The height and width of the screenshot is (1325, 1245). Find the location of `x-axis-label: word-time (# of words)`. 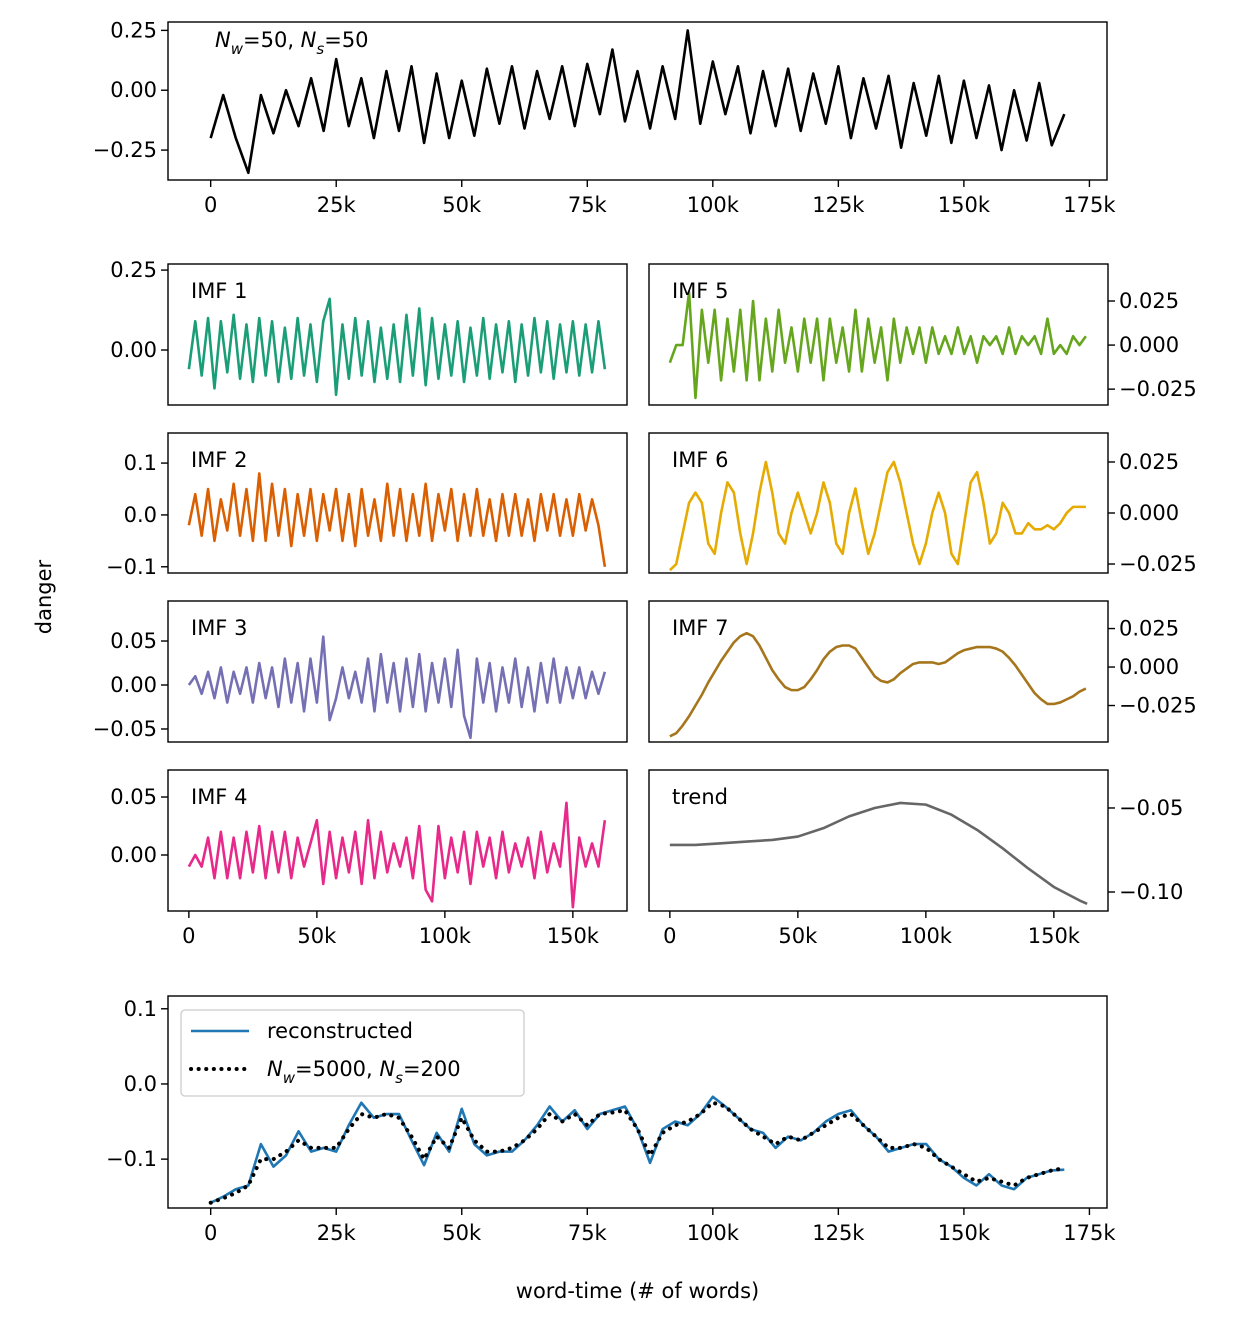

x-axis-label: word-time (# of words) is located at coordinates (637, 1291).